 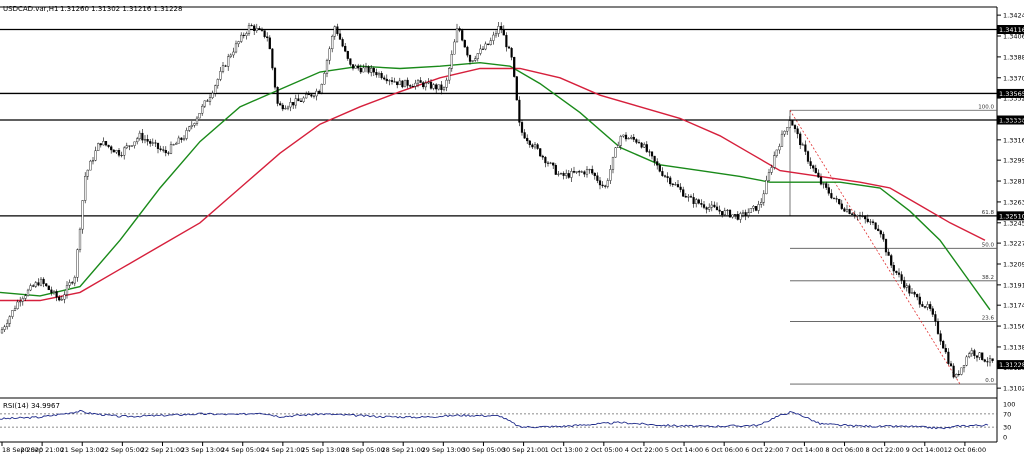 I want to click on fibonacci-layer: 100.0 61.8 50.0 38.2 23.6 0.0, so click(x=893, y=244).